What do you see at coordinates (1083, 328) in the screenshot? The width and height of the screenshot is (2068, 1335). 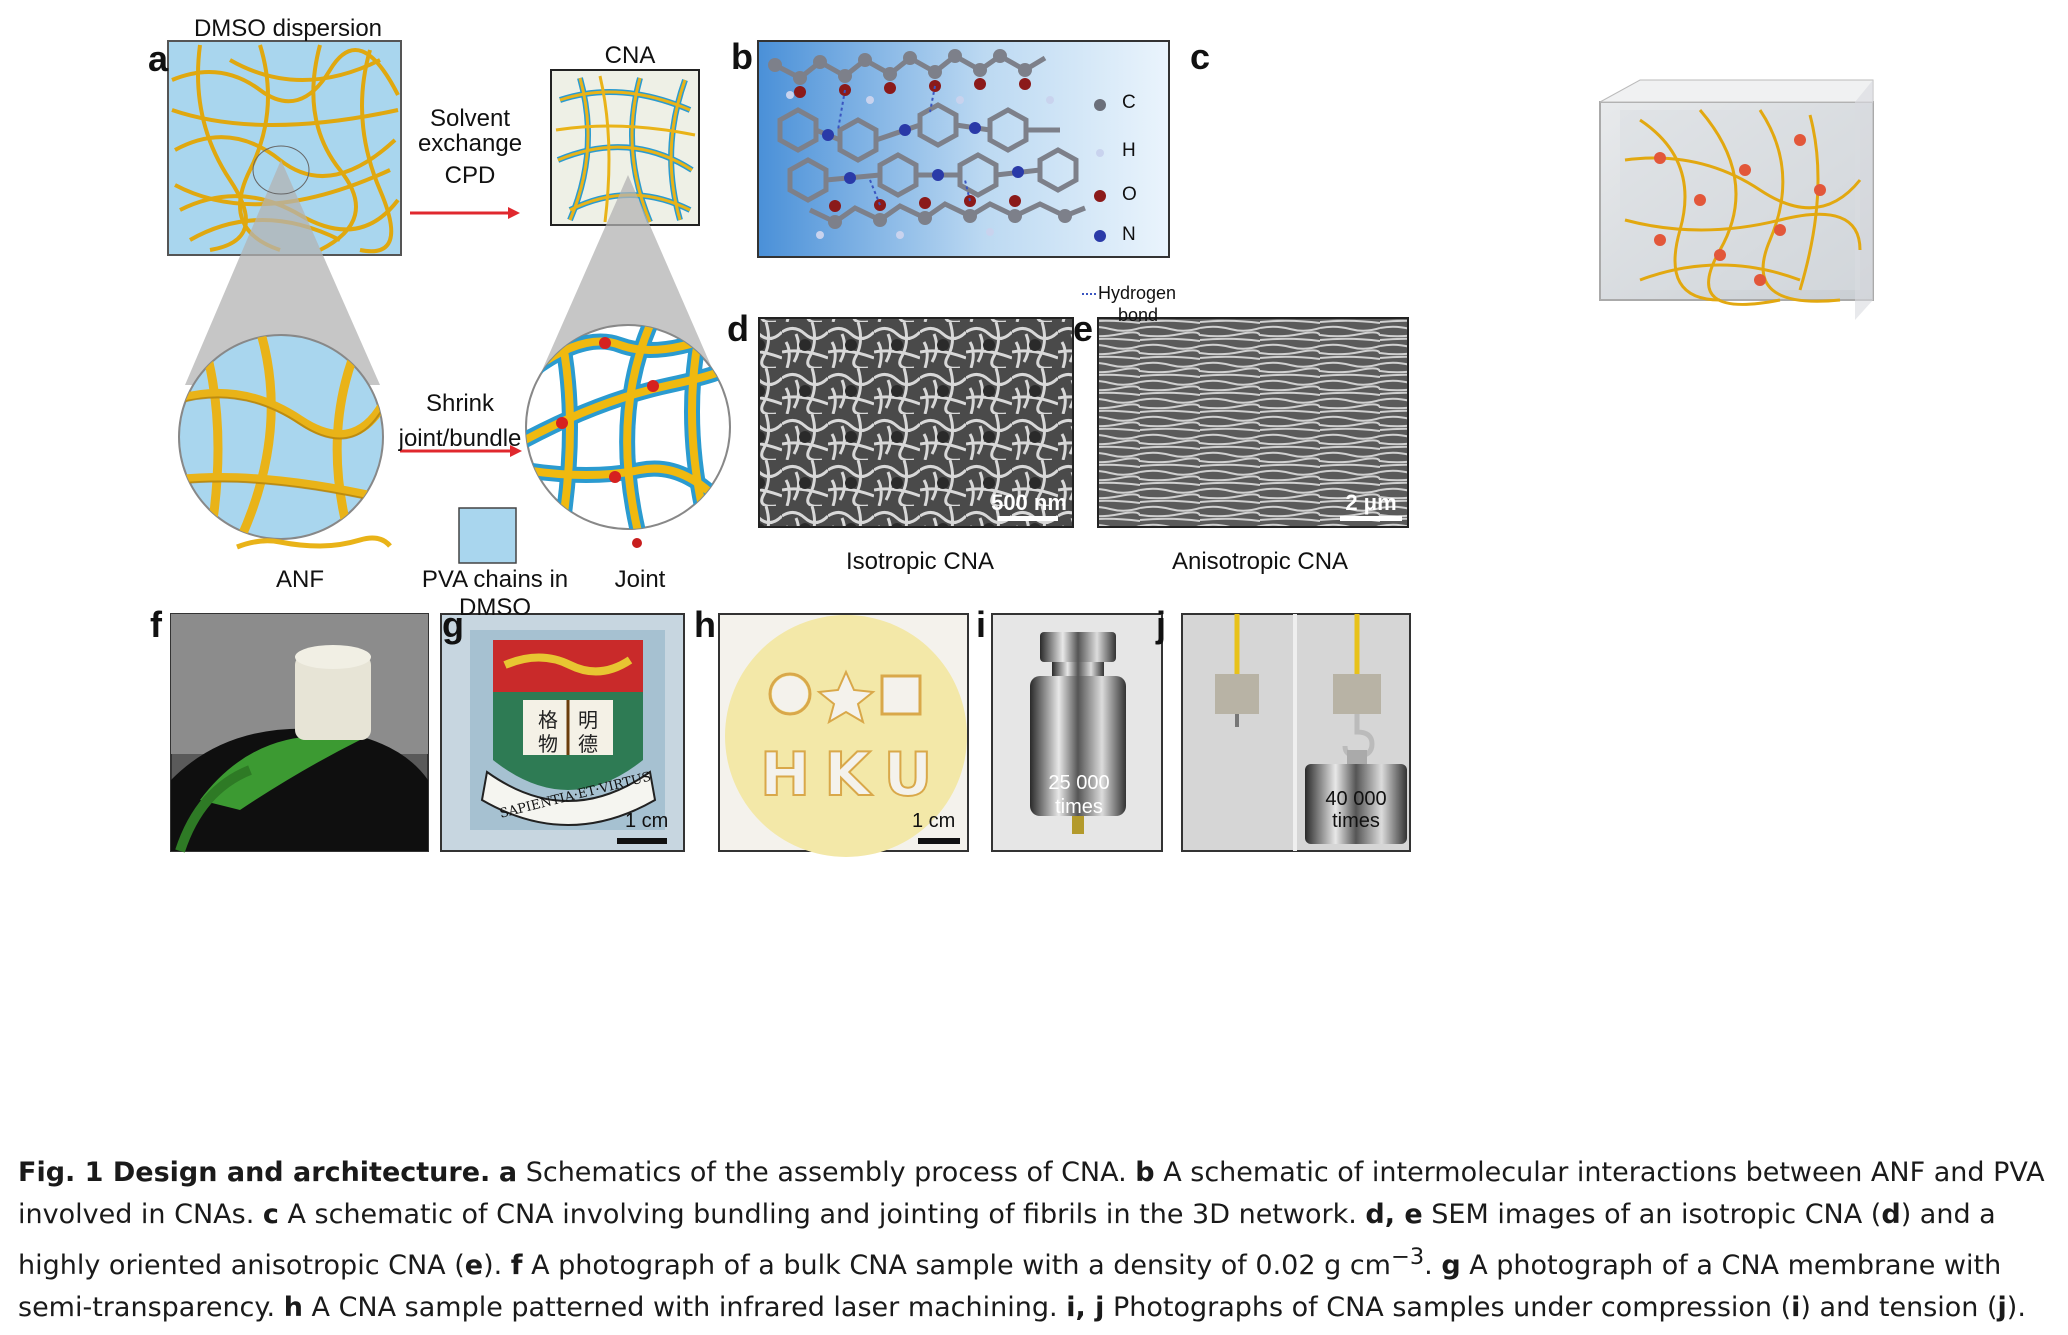 I see `panel-label-e: e` at bounding box center [1083, 328].